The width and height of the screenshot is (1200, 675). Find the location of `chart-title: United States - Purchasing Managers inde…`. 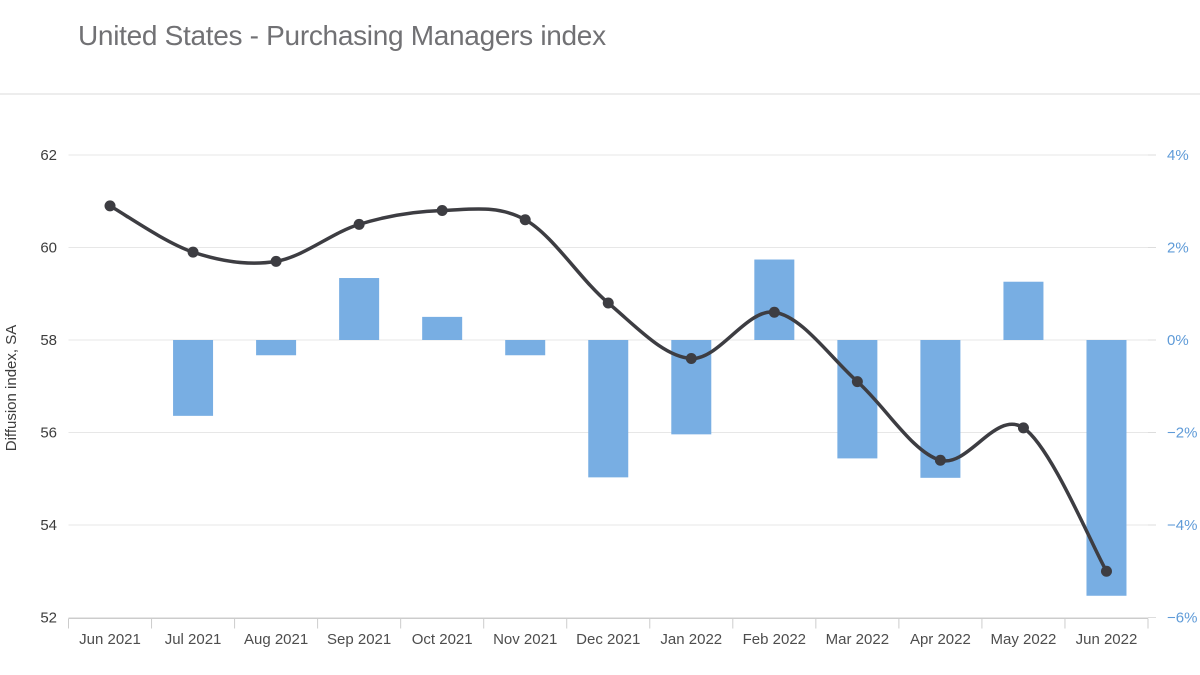

chart-title: United States - Purchasing Managers inde… is located at coordinates (342, 35).